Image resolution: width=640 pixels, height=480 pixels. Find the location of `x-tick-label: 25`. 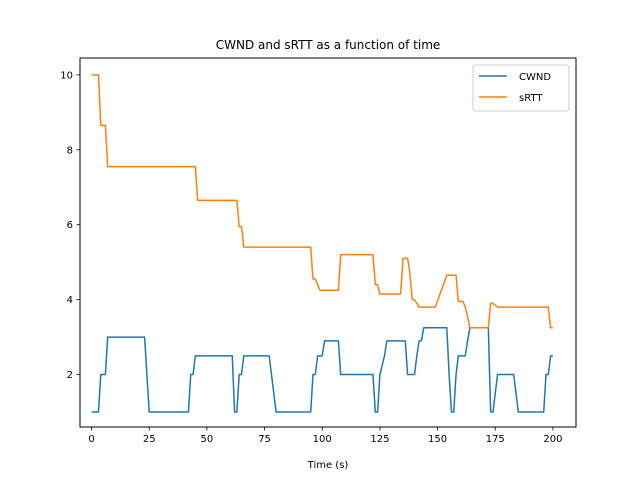

x-tick-label: 25 is located at coordinates (149, 439).